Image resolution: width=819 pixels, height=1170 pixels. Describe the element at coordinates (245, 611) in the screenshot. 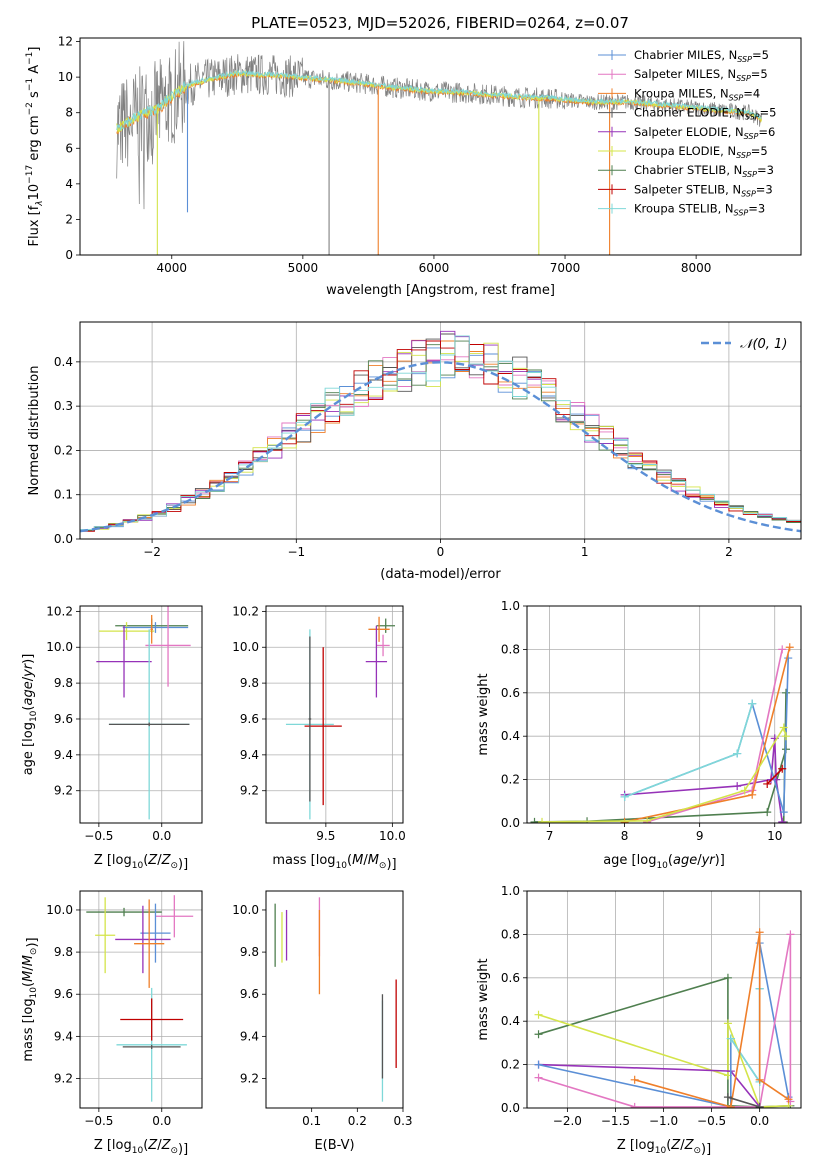

I see `y-tick-label: 10.2` at that location.